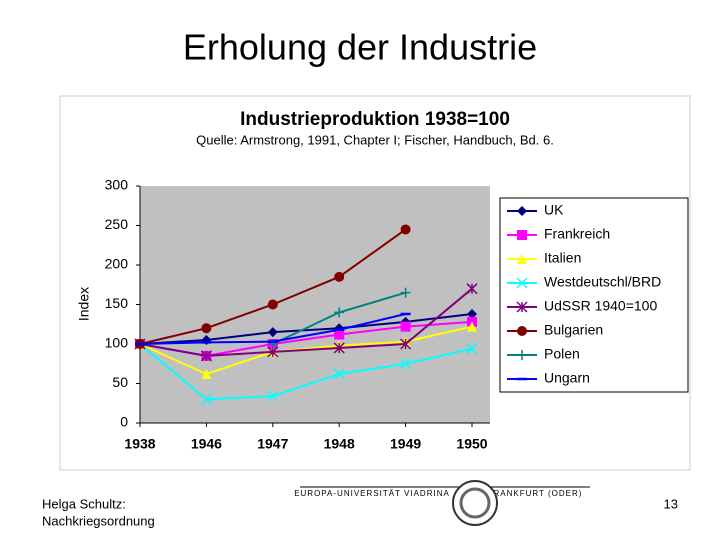 The height and width of the screenshot is (540, 720). I want to click on chart-title: Industrieproduktion 1938=100, so click(375, 119).